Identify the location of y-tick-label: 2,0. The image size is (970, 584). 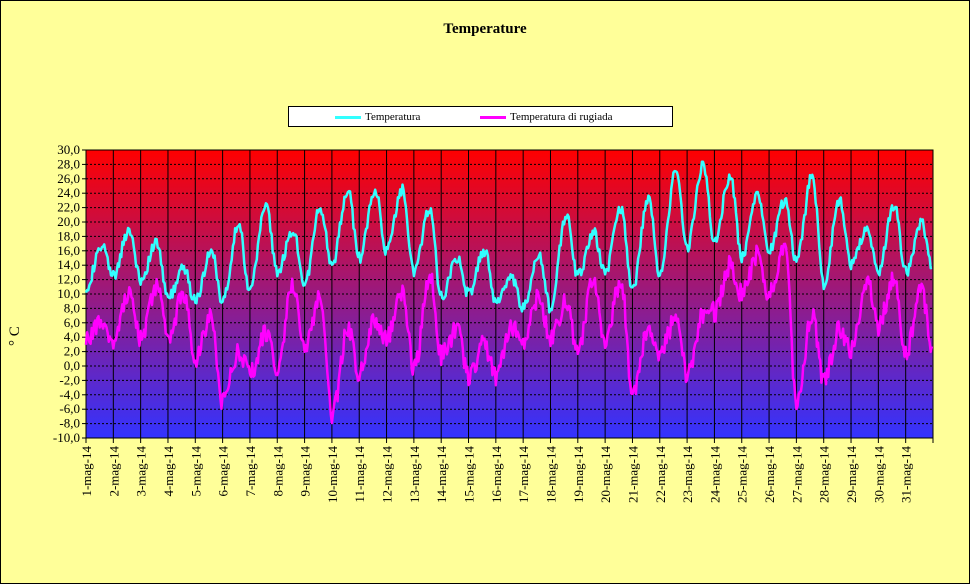
(72, 351).